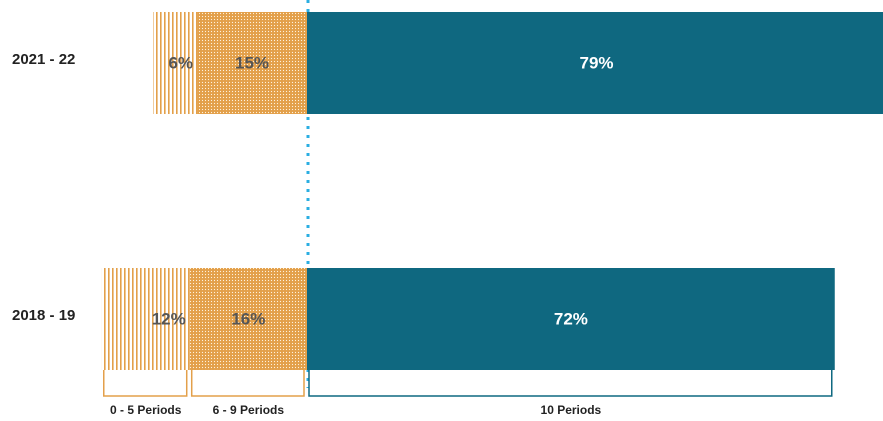  What do you see at coordinates (43, 315) in the screenshot?
I see `category-label: 2018 - 19` at bounding box center [43, 315].